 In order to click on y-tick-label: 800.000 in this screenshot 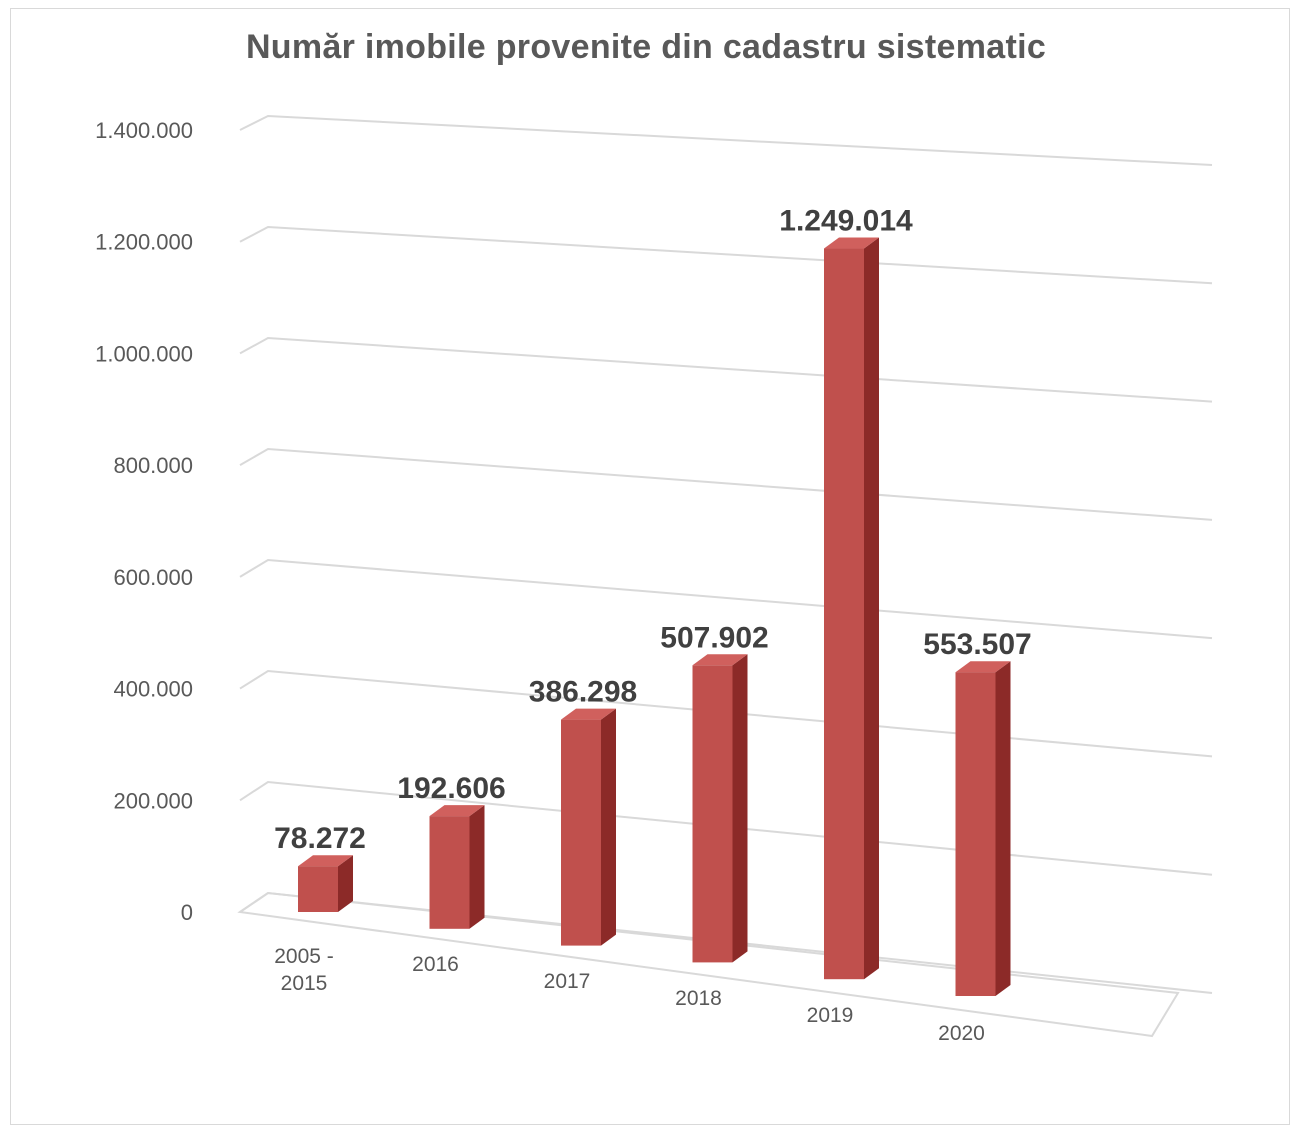, I will do `click(153, 465)`.